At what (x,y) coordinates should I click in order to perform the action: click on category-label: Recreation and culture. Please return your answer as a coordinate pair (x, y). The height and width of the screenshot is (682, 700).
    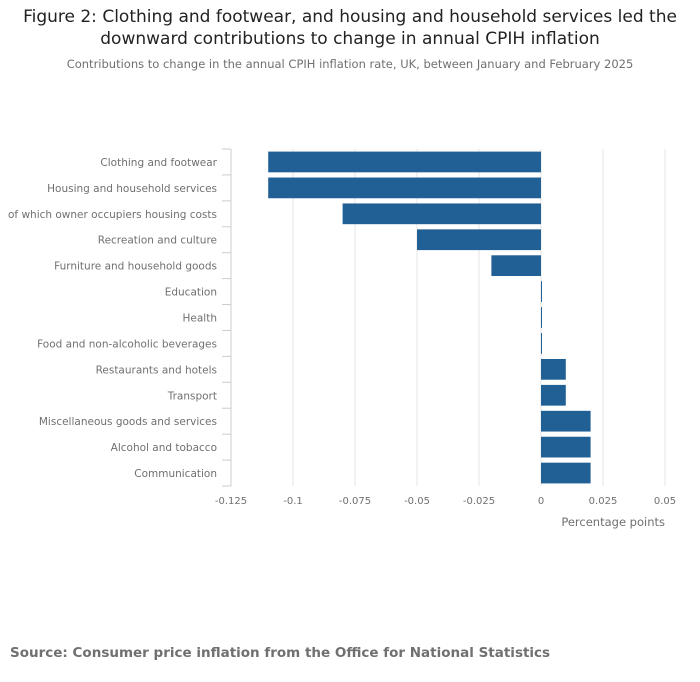
    Looking at the image, I should click on (157, 241).